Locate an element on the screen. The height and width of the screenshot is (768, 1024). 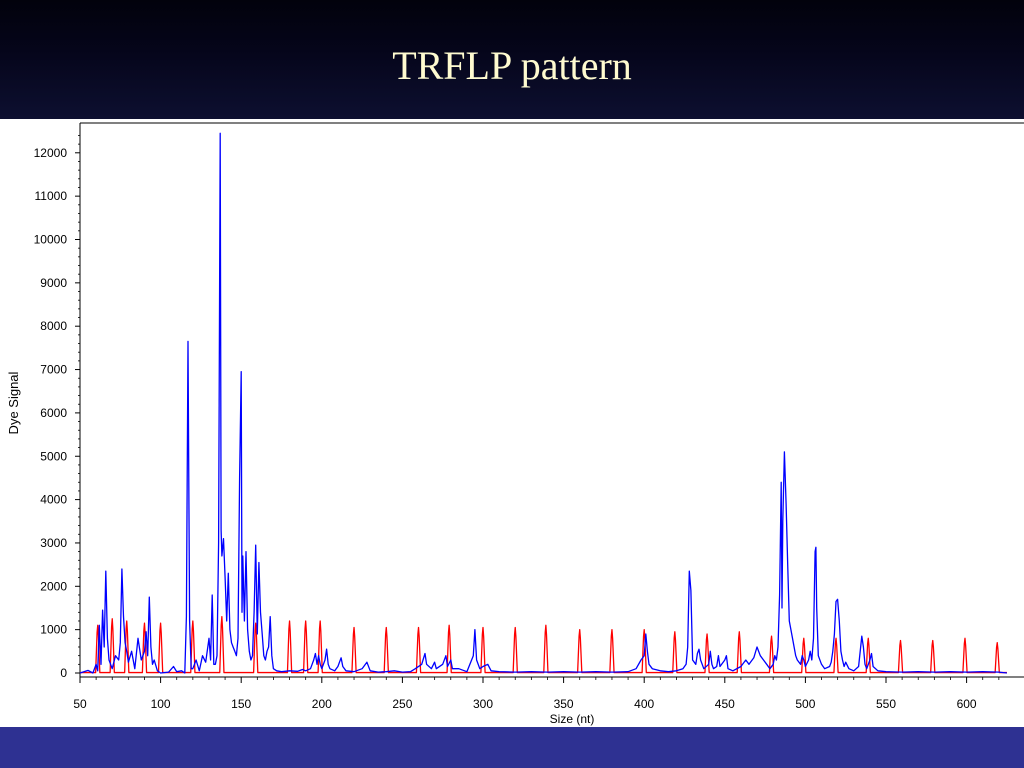
x-tick-label: 250 is located at coordinates (402, 704).